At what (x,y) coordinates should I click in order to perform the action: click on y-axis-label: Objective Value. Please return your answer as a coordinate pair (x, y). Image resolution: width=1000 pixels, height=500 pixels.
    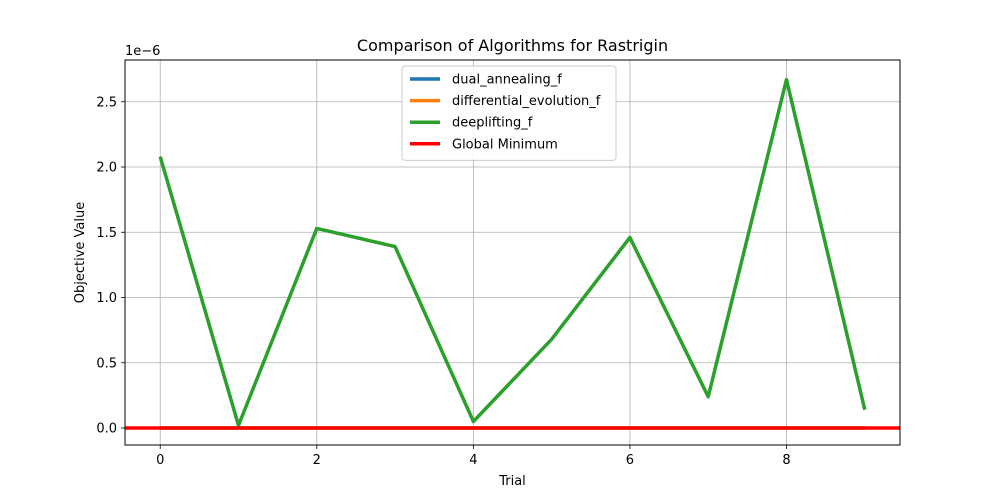
    Looking at the image, I should click on (80, 252).